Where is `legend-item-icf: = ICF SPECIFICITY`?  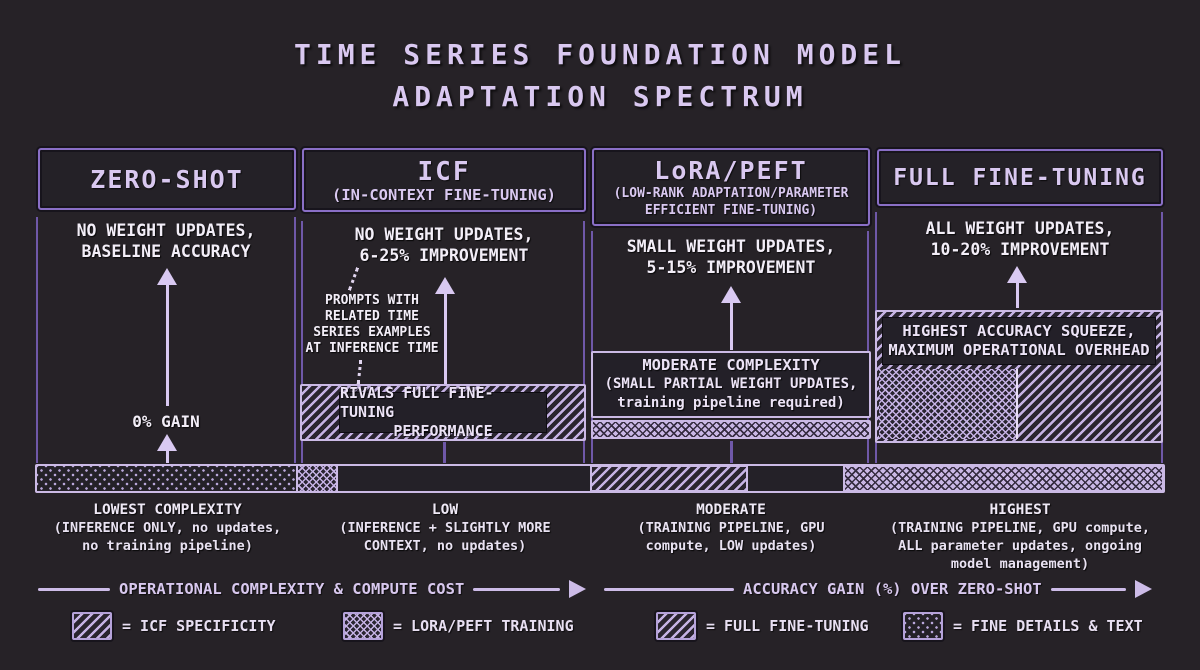
legend-item-icf: = ICF SPECIFICITY is located at coordinates (174, 626).